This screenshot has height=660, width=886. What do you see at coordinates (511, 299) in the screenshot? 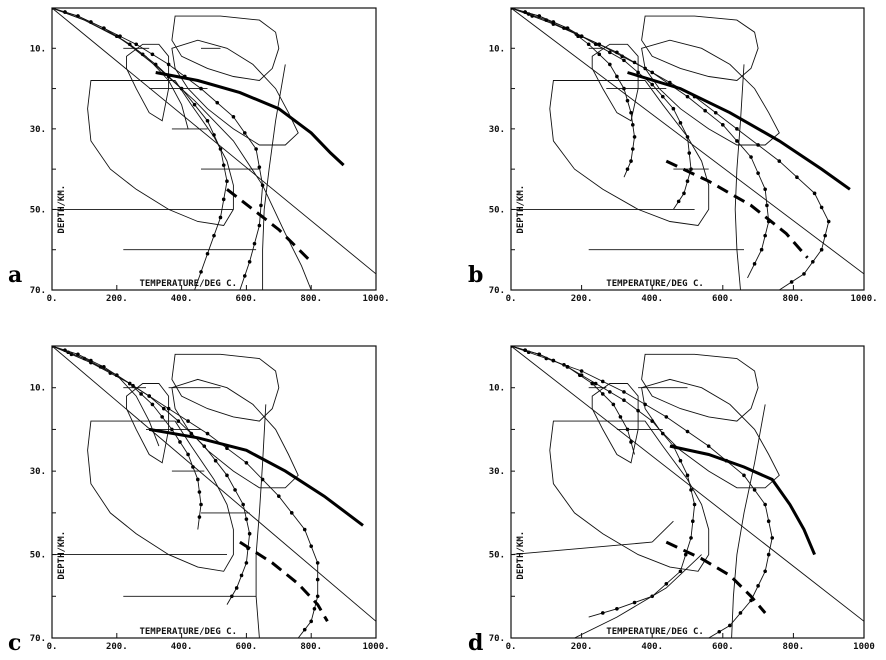
I see `x-tick-label: 0.` at bounding box center [511, 299].